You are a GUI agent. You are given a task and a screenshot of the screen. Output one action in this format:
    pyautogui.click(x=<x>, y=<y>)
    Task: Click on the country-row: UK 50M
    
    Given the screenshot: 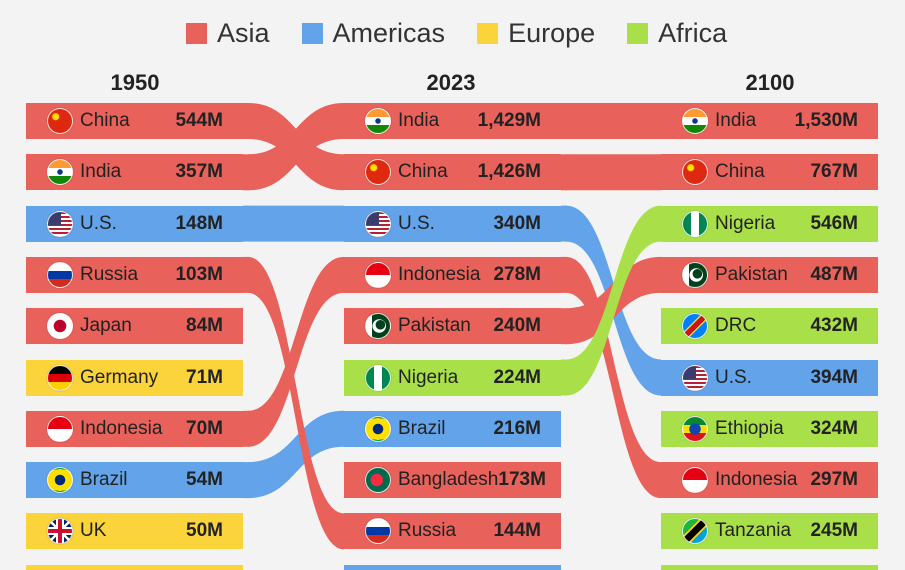 What is the action you would take?
    pyautogui.click(x=134, y=531)
    